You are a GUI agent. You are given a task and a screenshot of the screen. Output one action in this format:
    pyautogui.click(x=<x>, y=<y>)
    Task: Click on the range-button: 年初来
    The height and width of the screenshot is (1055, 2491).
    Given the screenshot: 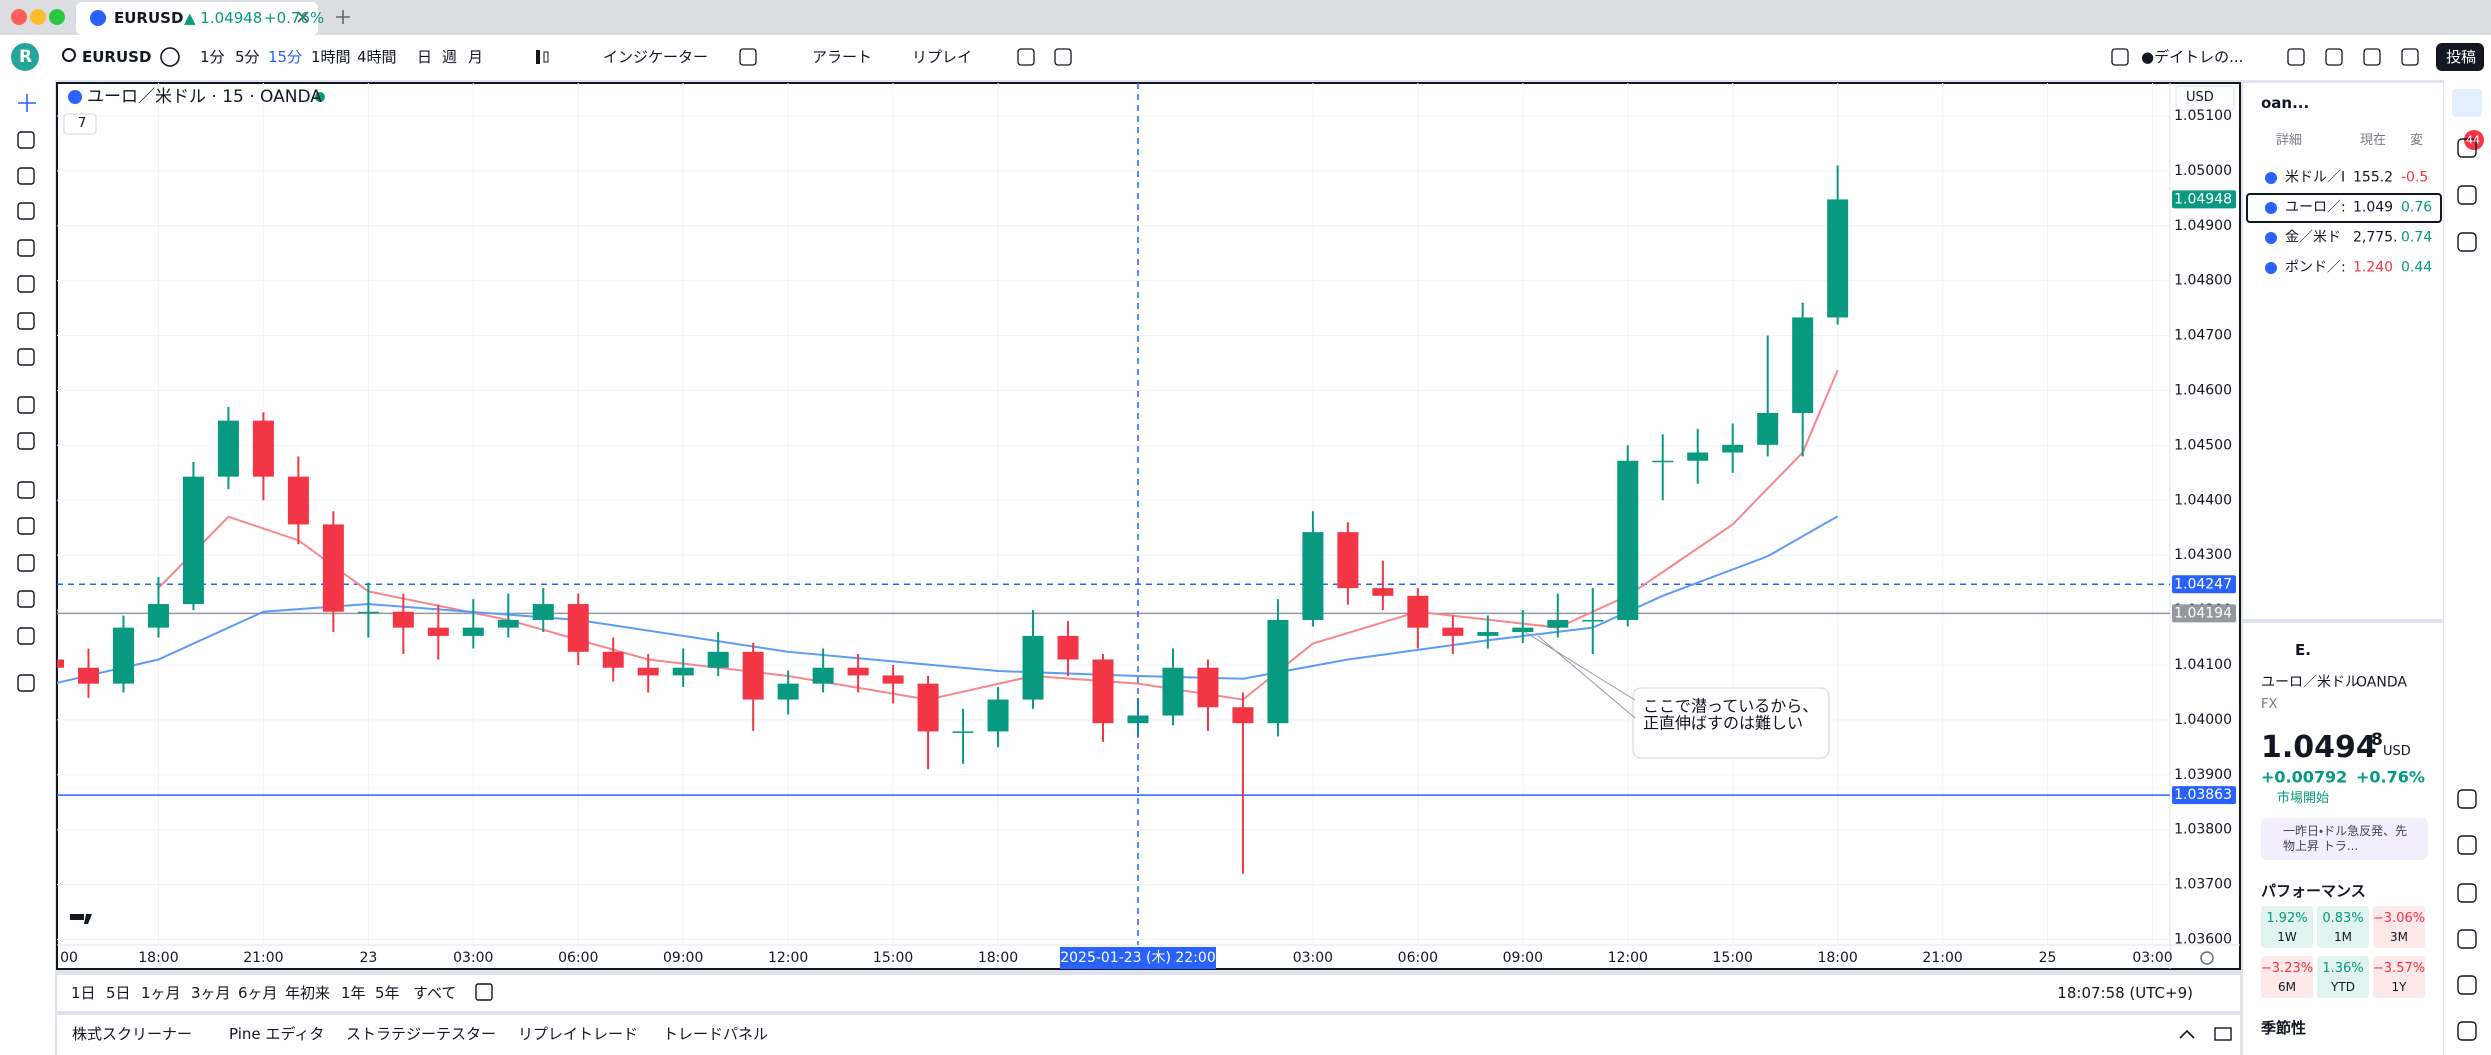 What is the action you would take?
    pyautogui.click(x=308, y=993)
    